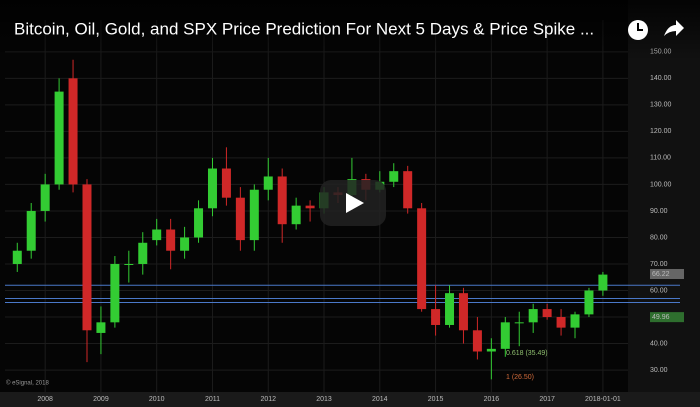 The height and width of the screenshot is (407, 700). I want to click on price-tag-label: 49.96, so click(661, 317).